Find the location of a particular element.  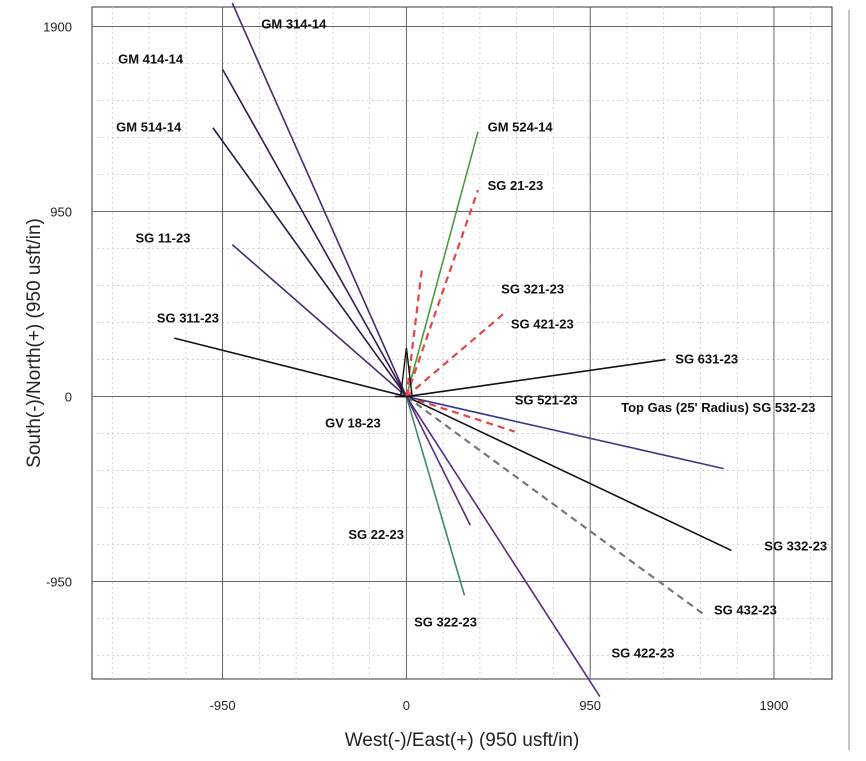

y-tick-label: -950 is located at coordinates (59, 582).